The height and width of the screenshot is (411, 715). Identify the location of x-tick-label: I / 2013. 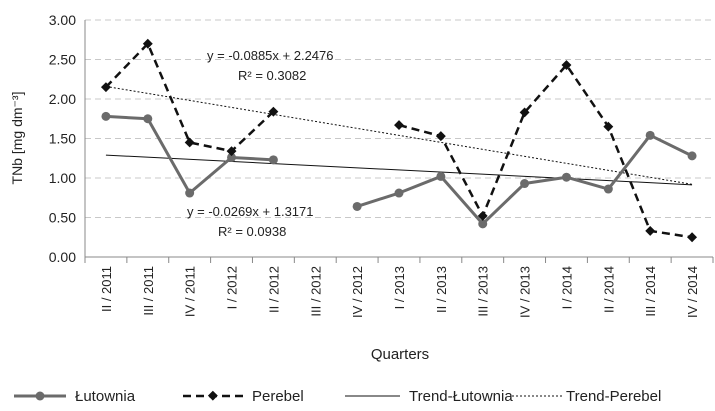
(399, 287).